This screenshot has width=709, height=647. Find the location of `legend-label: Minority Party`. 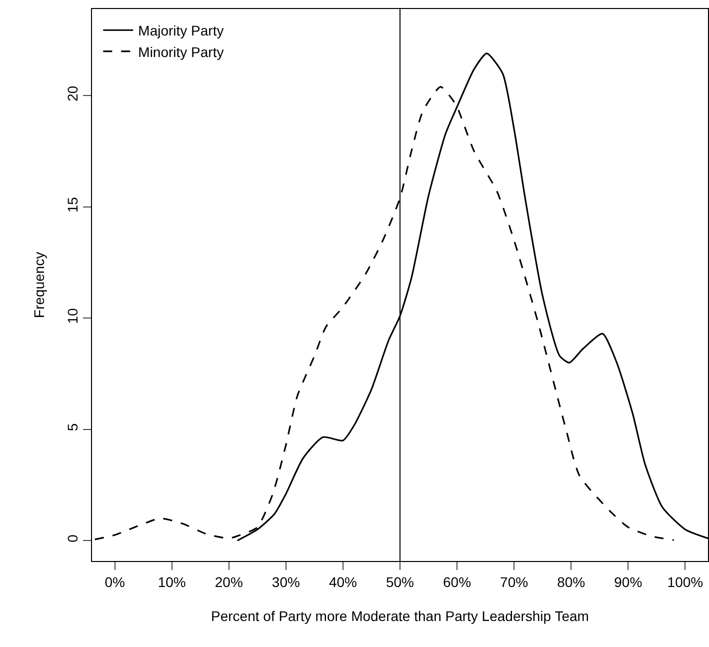

legend-label: Minority Party is located at coordinates (181, 52).